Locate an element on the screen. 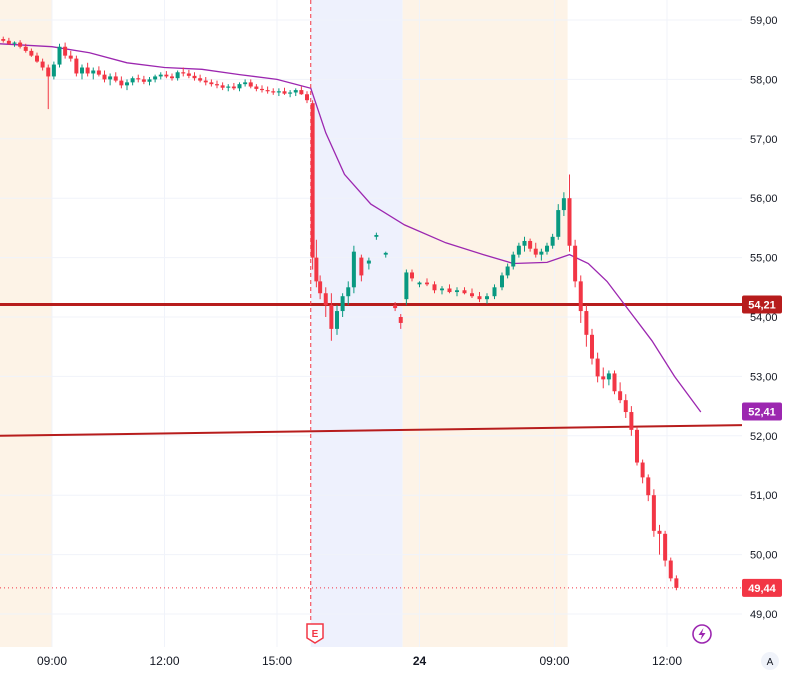 The height and width of the screenshot is (682, 792). price-tag-label: 54,21 is located at coordinates (762, 306).